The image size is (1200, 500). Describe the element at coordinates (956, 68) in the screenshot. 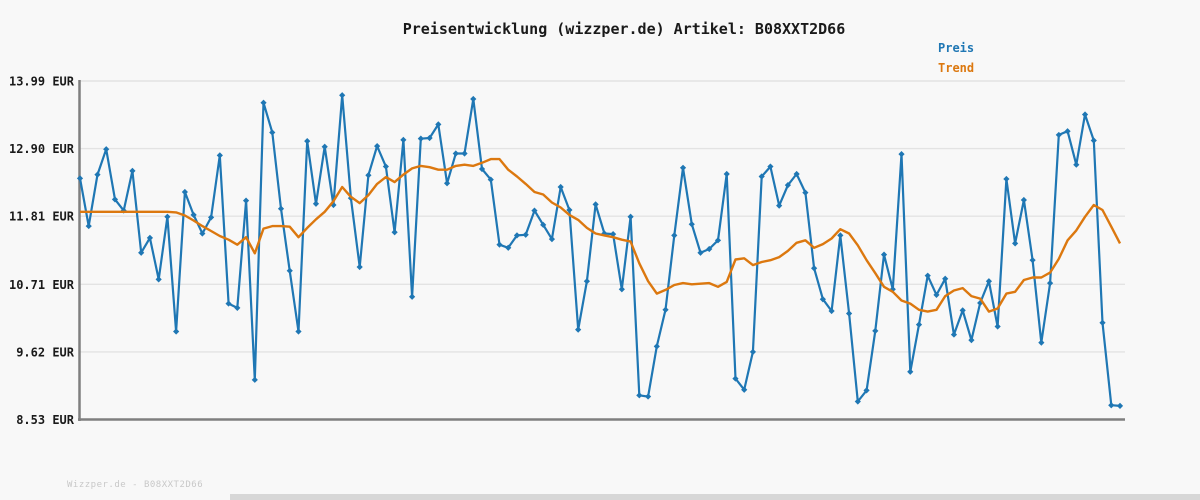

I see `legend-item-trend: Trend` at that location.